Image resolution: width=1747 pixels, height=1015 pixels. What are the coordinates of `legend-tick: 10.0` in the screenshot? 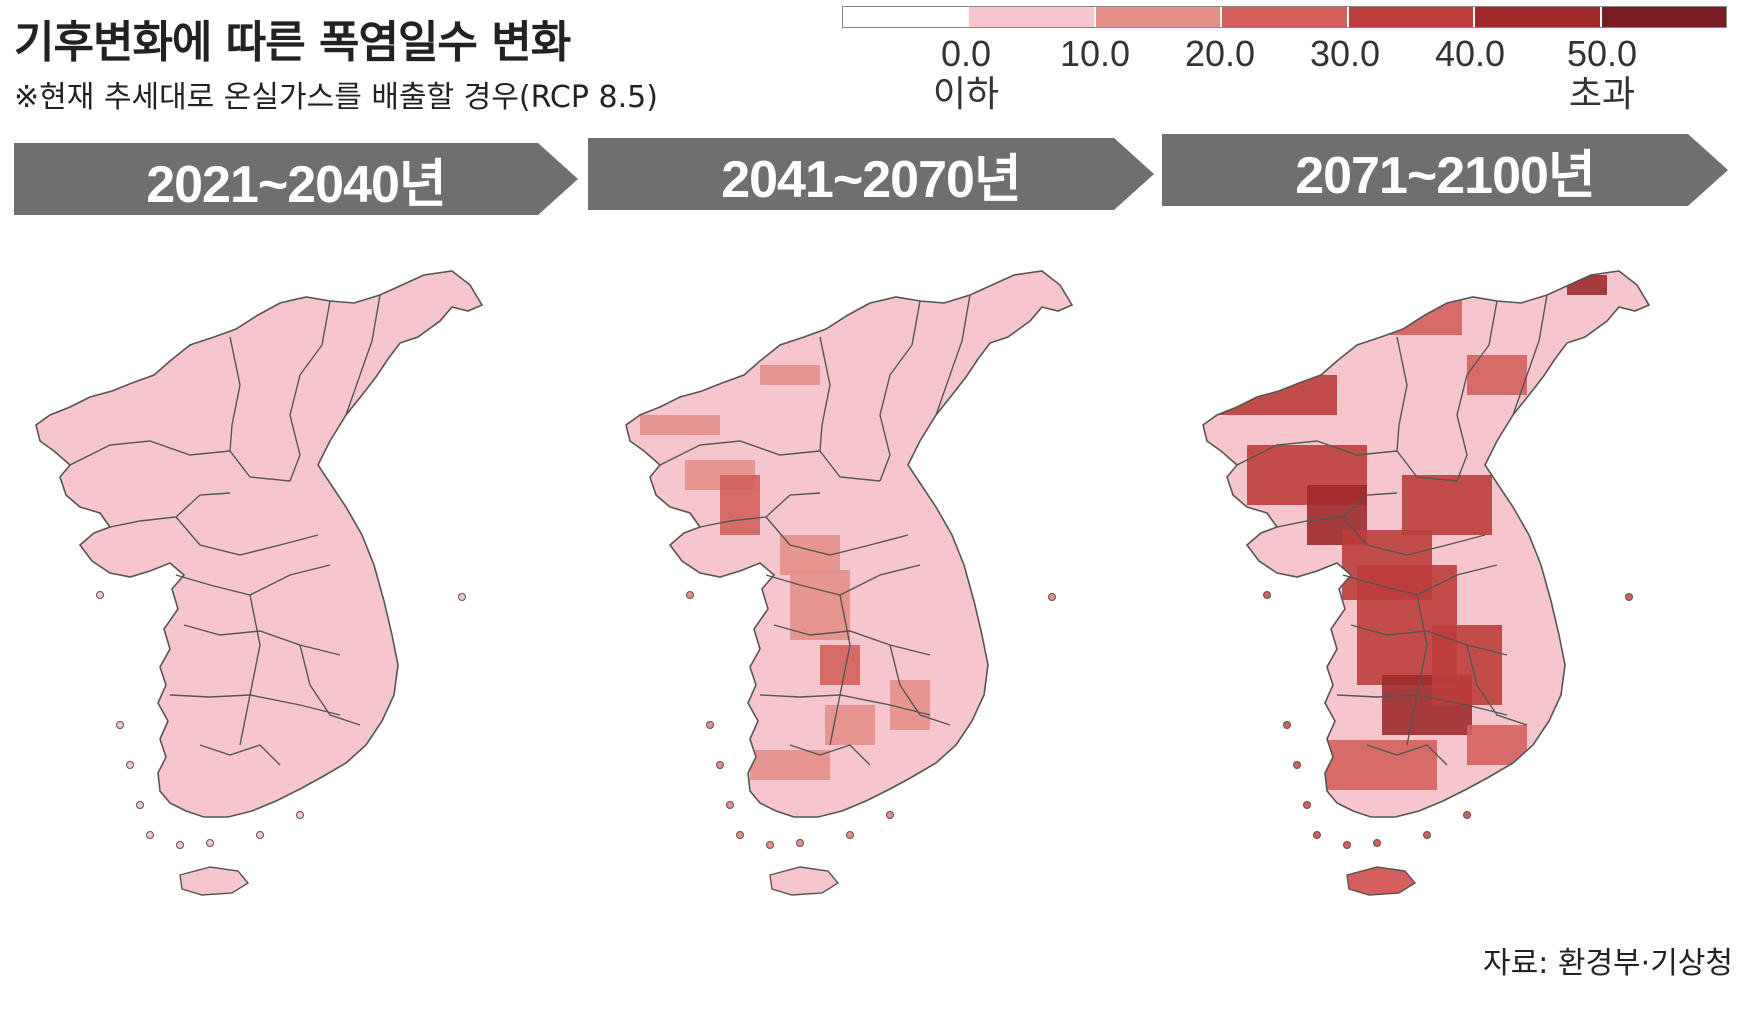 It's located at (1095, 53).